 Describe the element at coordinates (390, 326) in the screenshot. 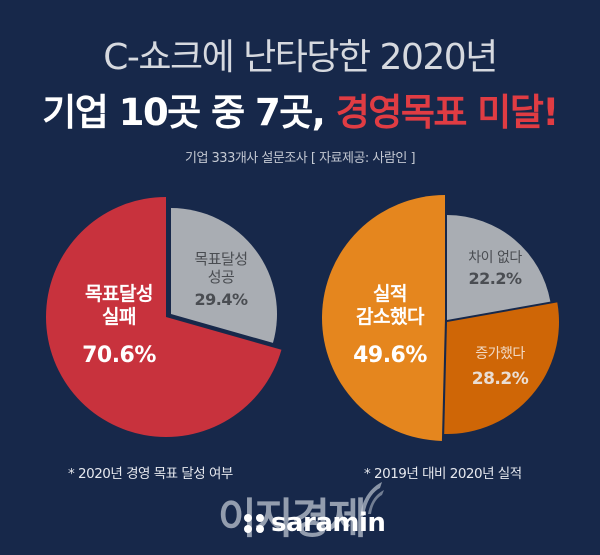

I see `label-decreased: 실적 감소했다 49.6%` at that location.